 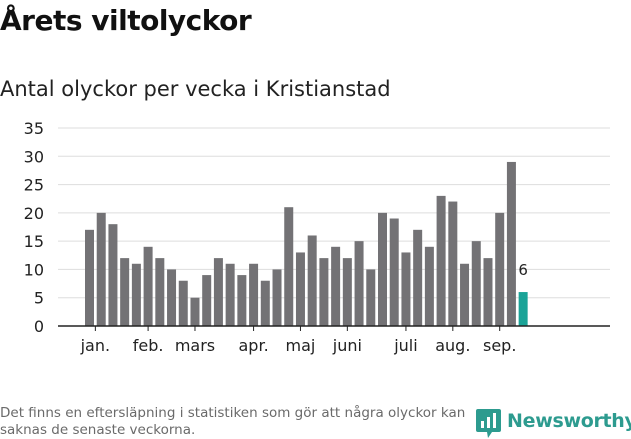 What do you see at coordinates (195, 345) in the screenshot?
I see `x-tick-label: mars` at bounding box center [195, 345].